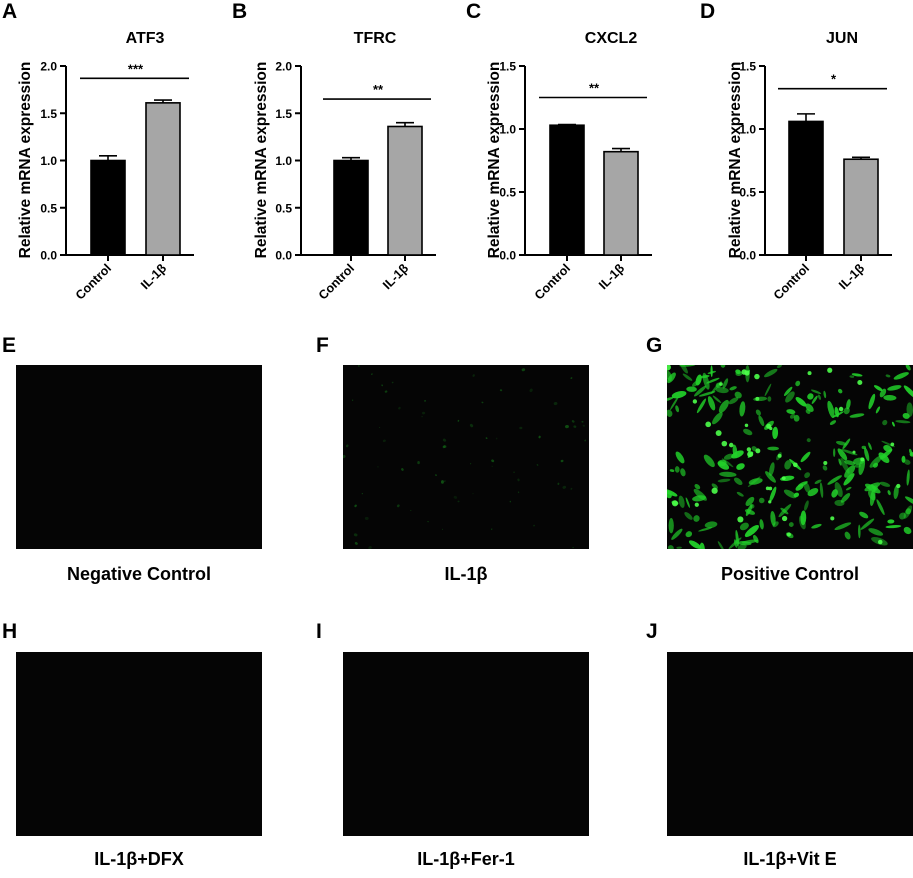 The image size is (913, 878). Describe the element at coordinates (10, 631) in the screenshot. I see `panel-letter-h: H` at that location.